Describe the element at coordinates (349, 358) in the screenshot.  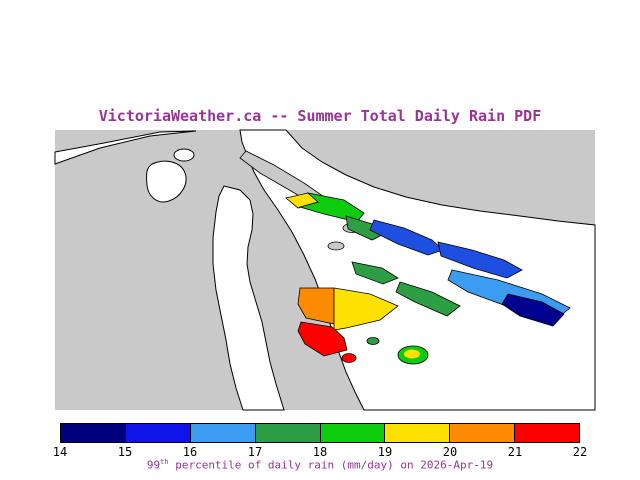
I see `data-dot-red` at that location.